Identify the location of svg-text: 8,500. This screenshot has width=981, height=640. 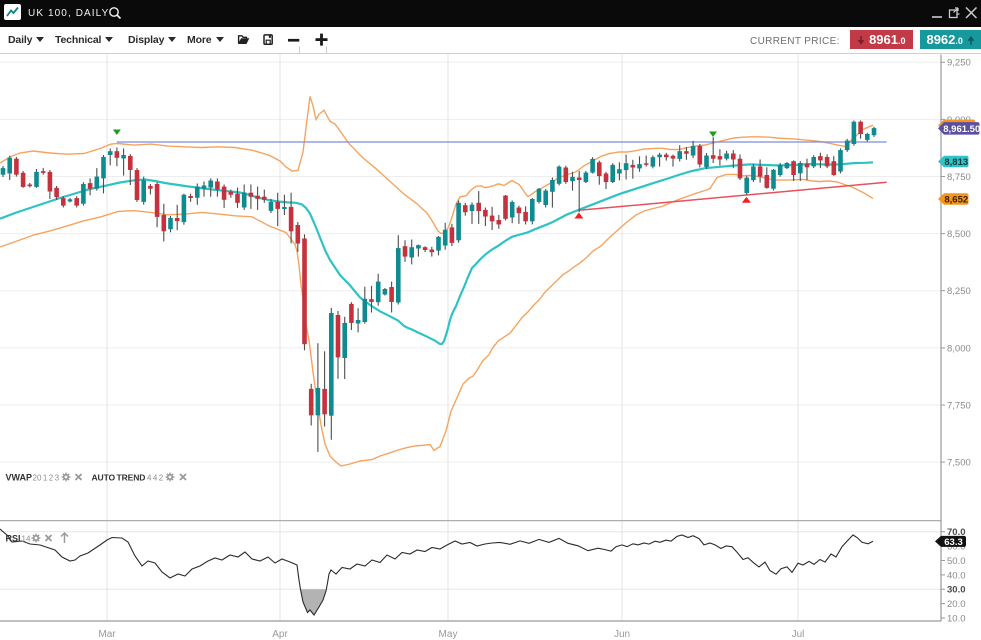
(959, 234).